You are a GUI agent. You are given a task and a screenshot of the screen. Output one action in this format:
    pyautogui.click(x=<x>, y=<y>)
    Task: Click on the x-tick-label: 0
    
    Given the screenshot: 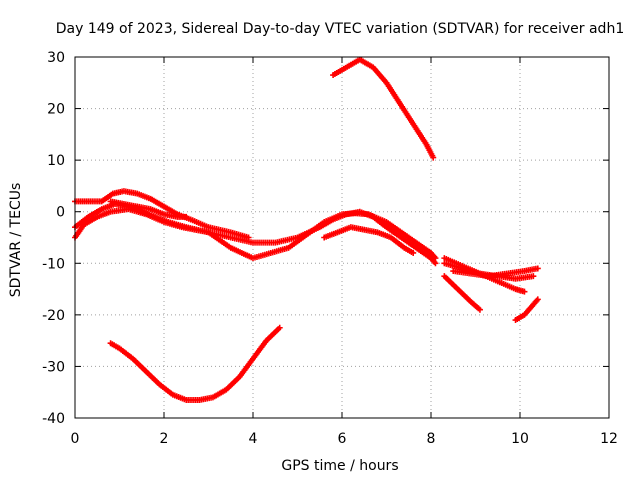 What is the action you would take?
    pyautogui.click(x=75, y=439)
    